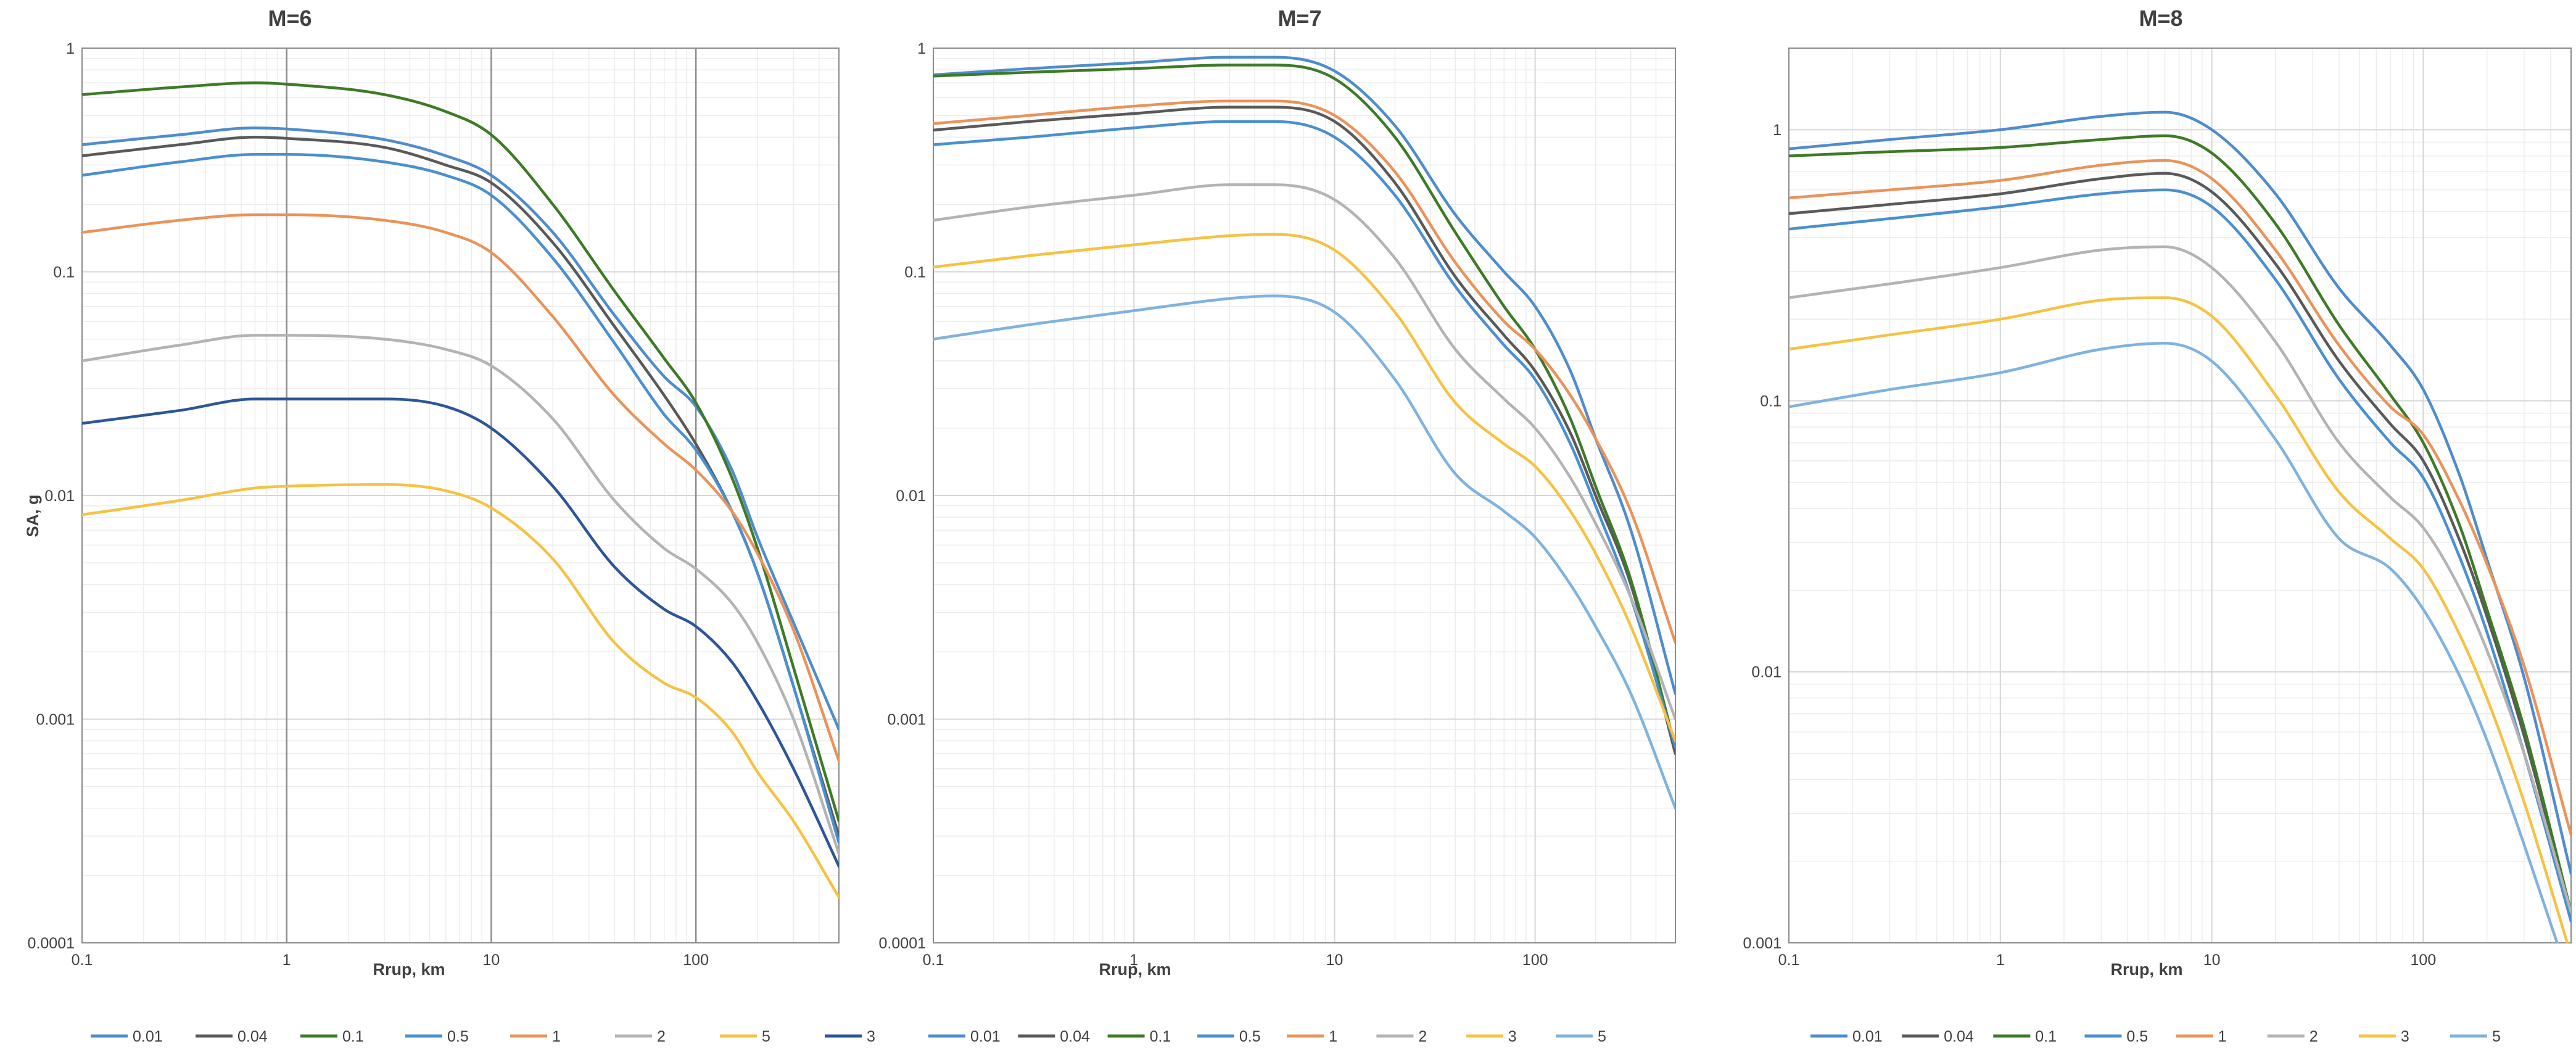  Describe the element at coordinates (2292, 1036) in the screenshot. I see `legend-item: 2` at that location.